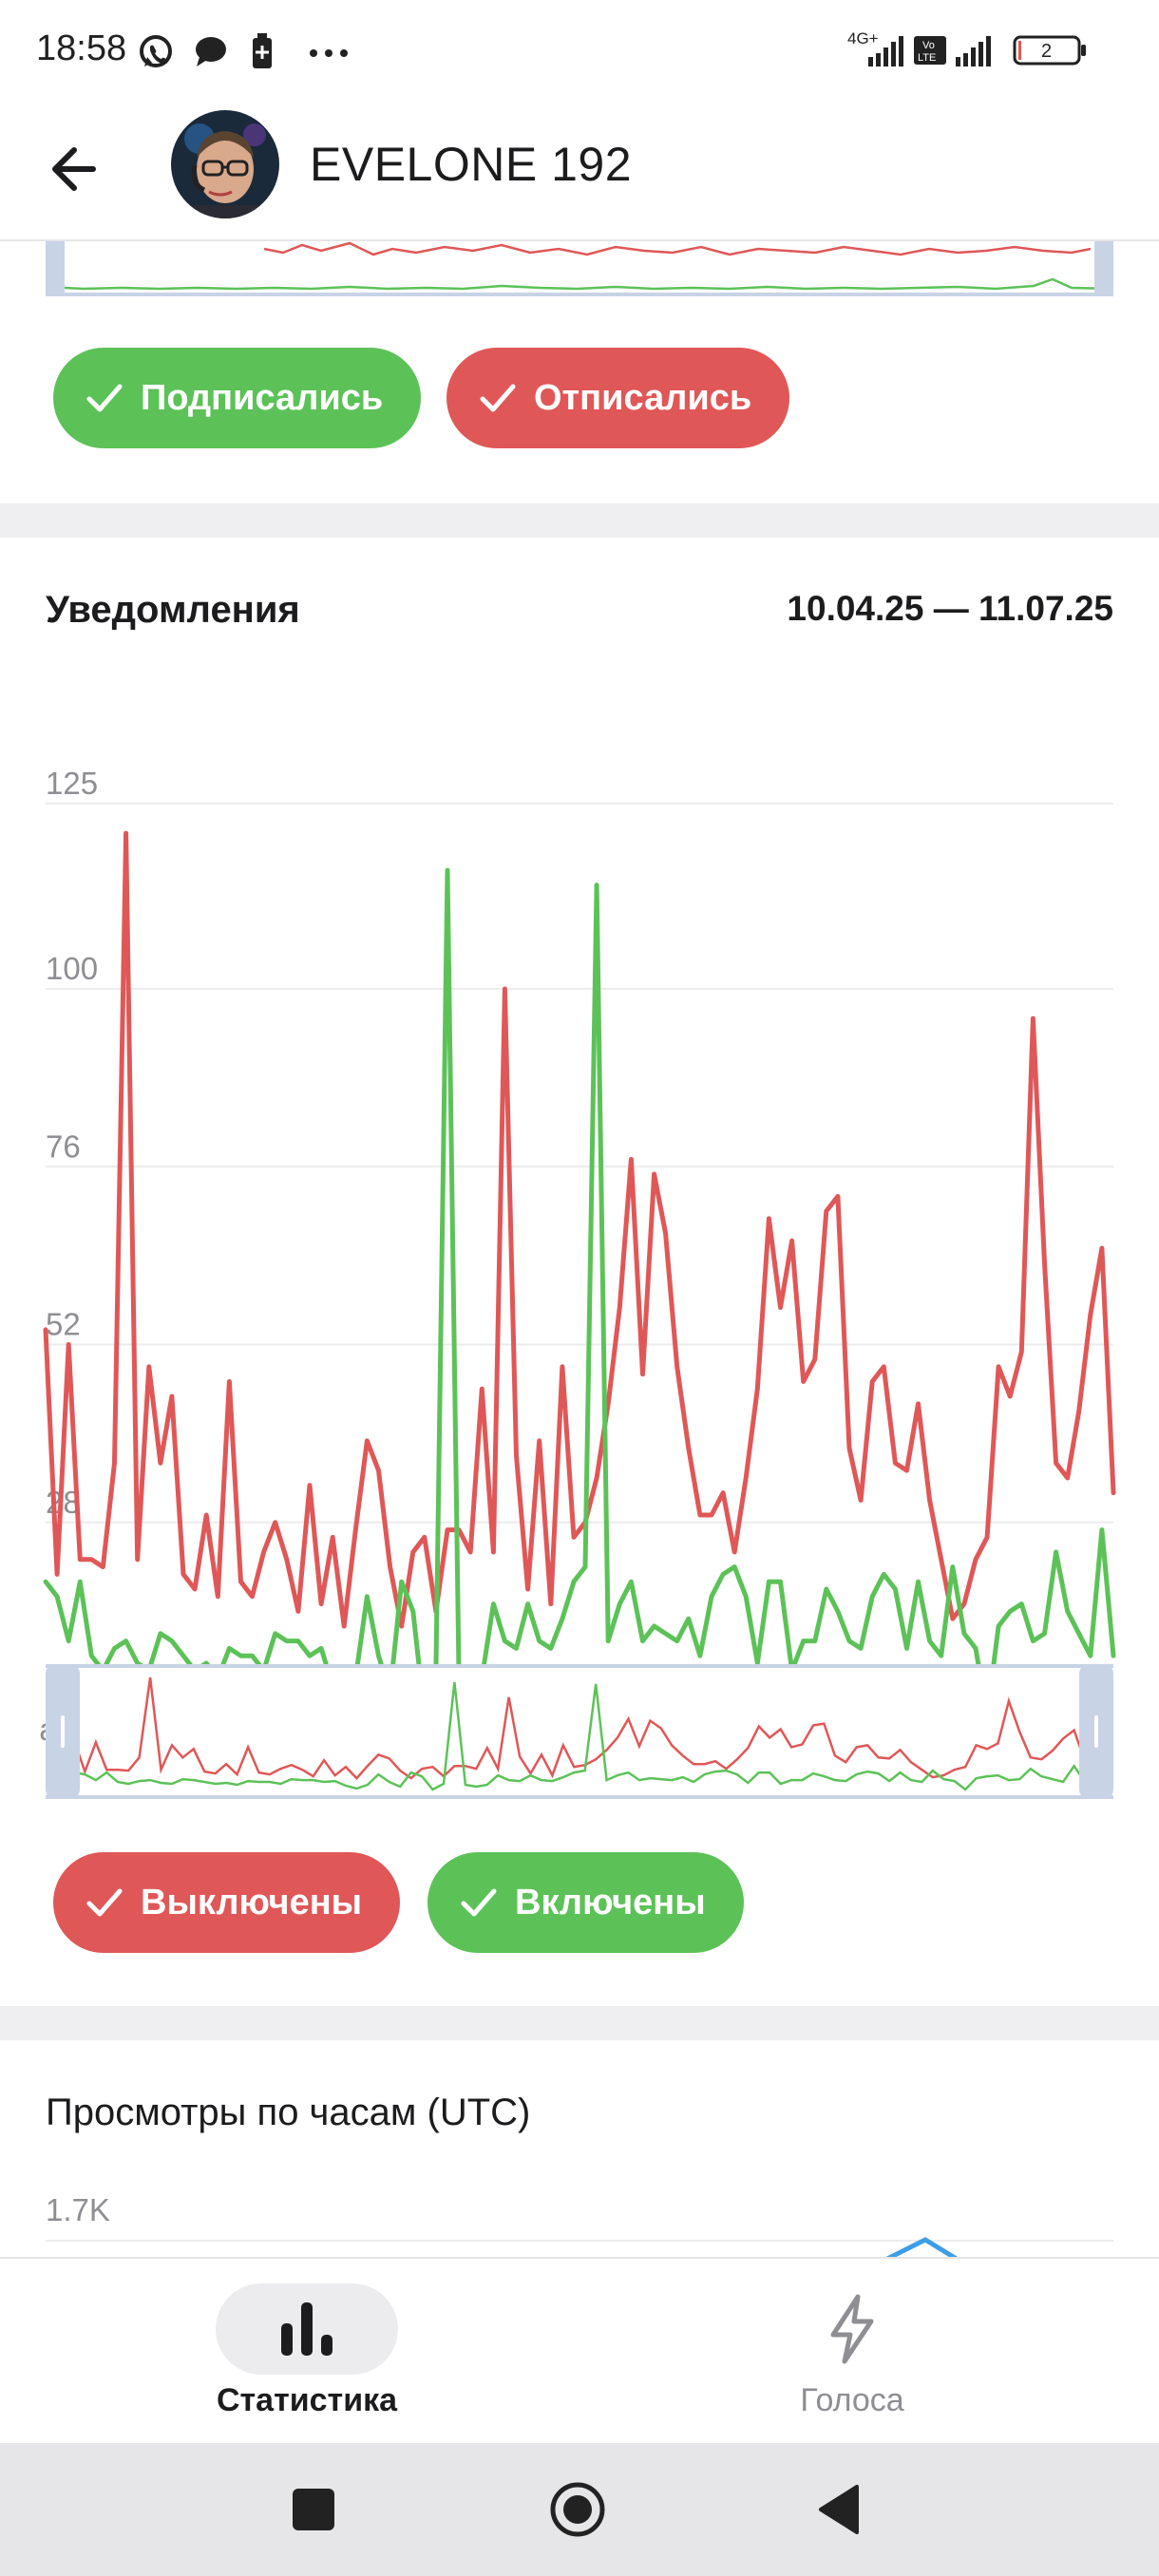  I want to click on minimap-background, so click(579, 1731).